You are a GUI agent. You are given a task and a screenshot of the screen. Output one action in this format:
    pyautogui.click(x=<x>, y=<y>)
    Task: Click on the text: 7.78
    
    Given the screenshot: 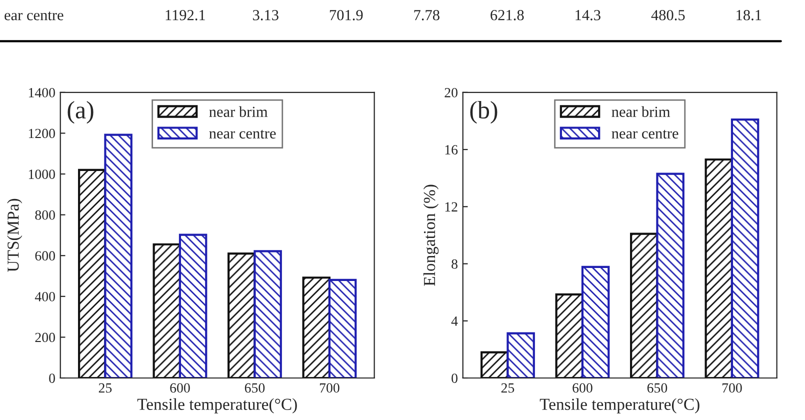 What is the action you would take?
    pyautogui.click(x=427, y=15)
    